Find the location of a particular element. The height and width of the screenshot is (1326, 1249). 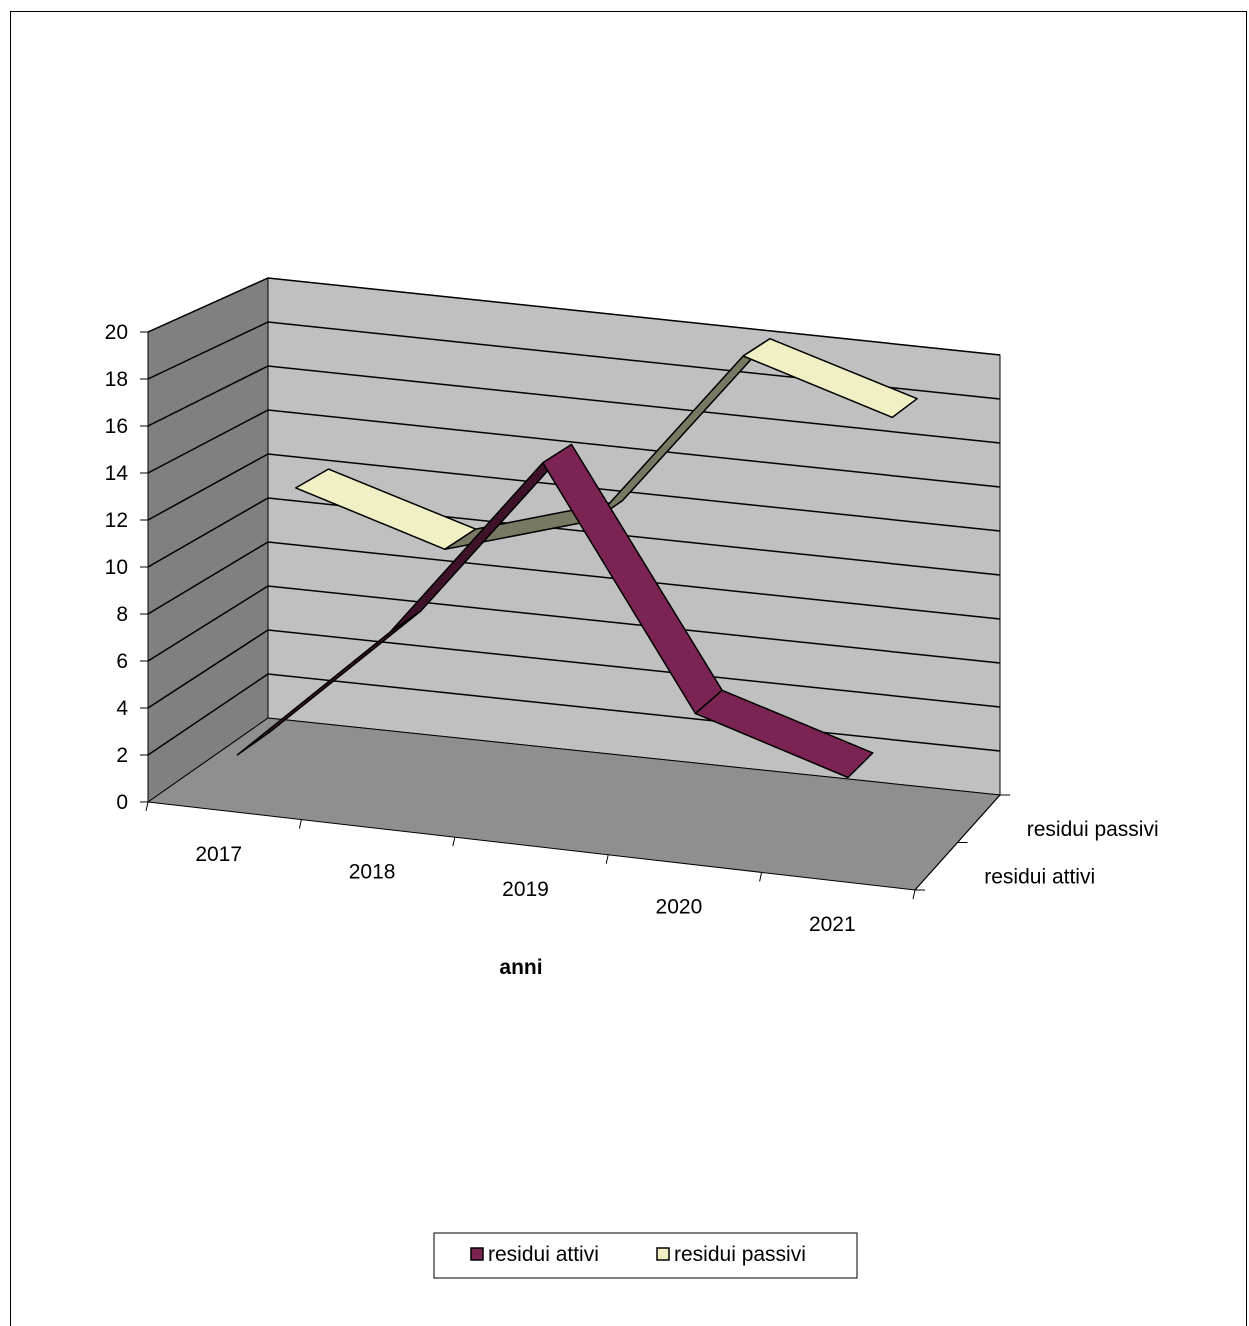

legend-label: residui passivi is located at coordinates (740, 1254).